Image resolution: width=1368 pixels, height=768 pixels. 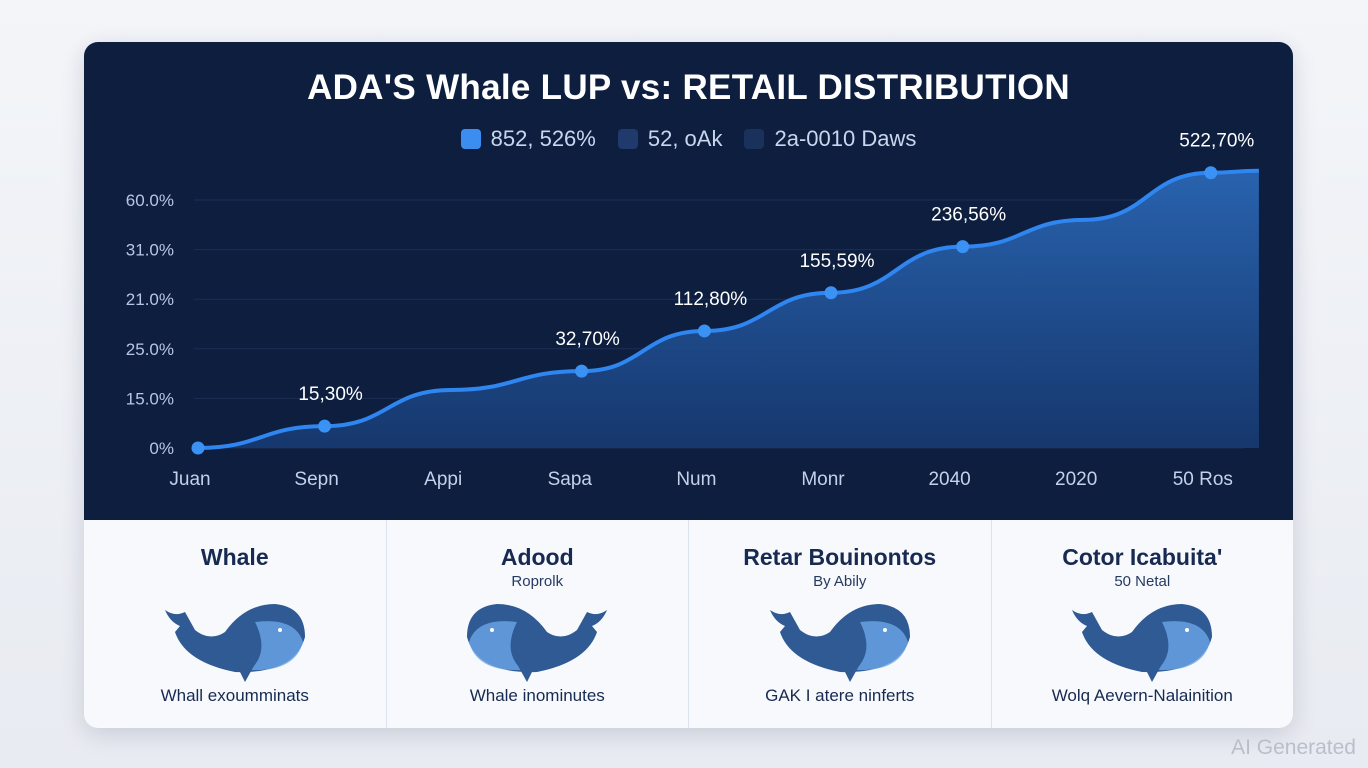 I want to click on legend-item: 52, oAk, so click(x=670, y=139).